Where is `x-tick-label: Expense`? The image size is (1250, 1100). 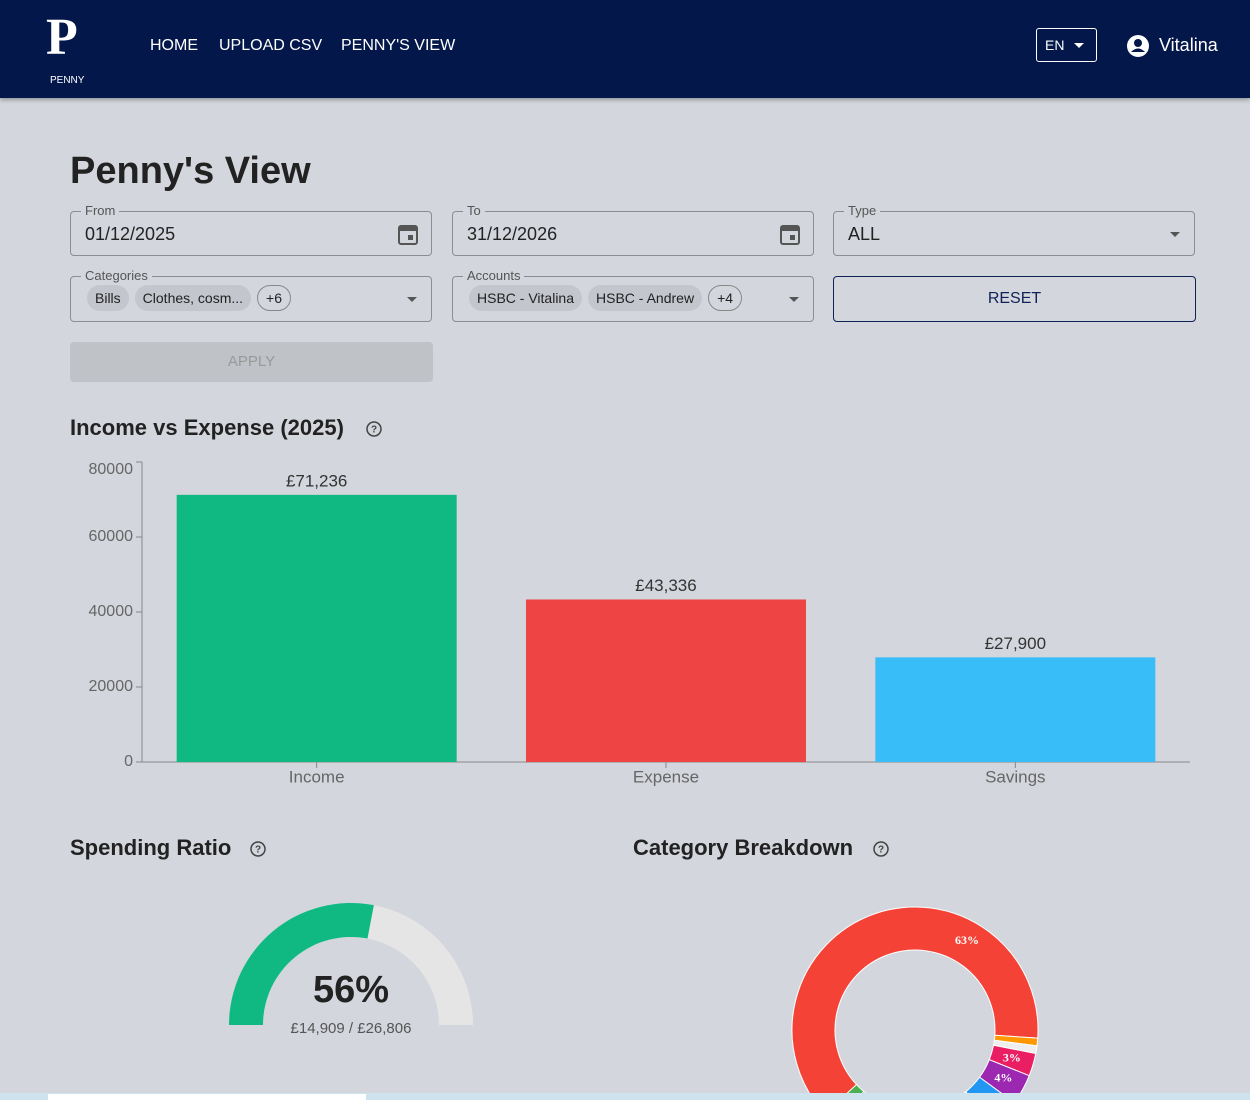 x-tick-label: Expense is located at coordinates (666, 776).